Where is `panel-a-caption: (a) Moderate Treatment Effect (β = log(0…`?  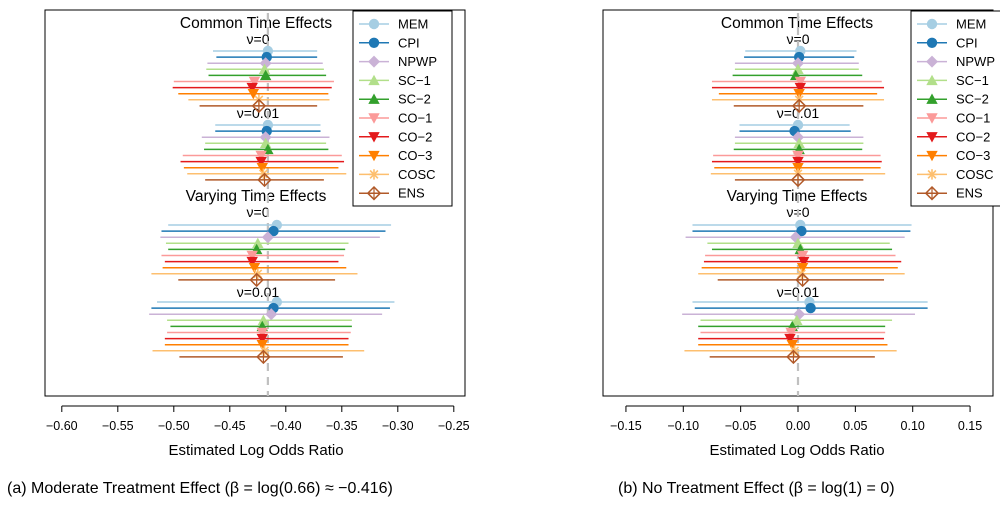 panel-a-caption: (a) Moderate Treatment Effect (β = log(0… is located at coordinates (200, 488).